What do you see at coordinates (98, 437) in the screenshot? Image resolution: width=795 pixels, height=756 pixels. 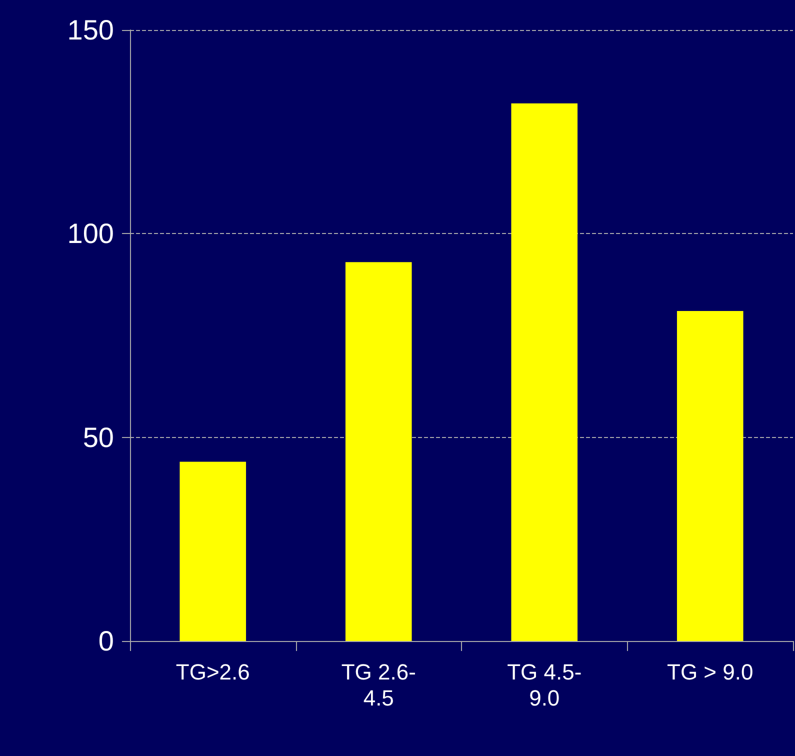 I see `y-tick-label: 50` at bounding box center [98, 437].